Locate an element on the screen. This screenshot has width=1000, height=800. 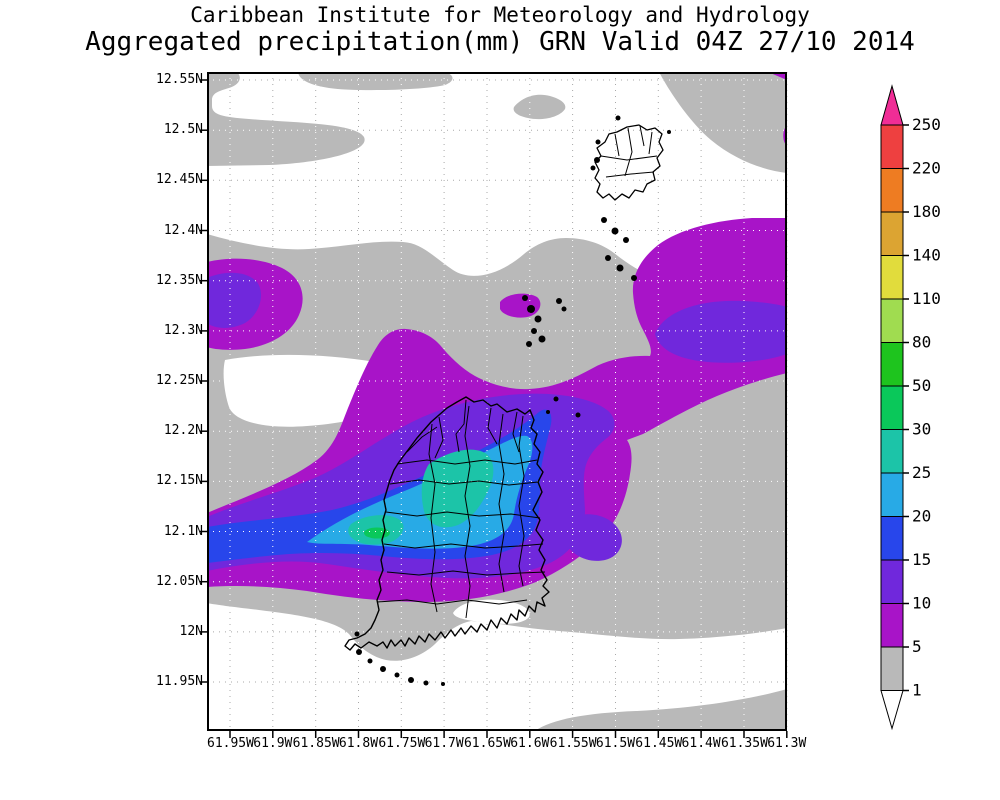
colorbar-label-110: 110 is located at coordinates (926, 298).